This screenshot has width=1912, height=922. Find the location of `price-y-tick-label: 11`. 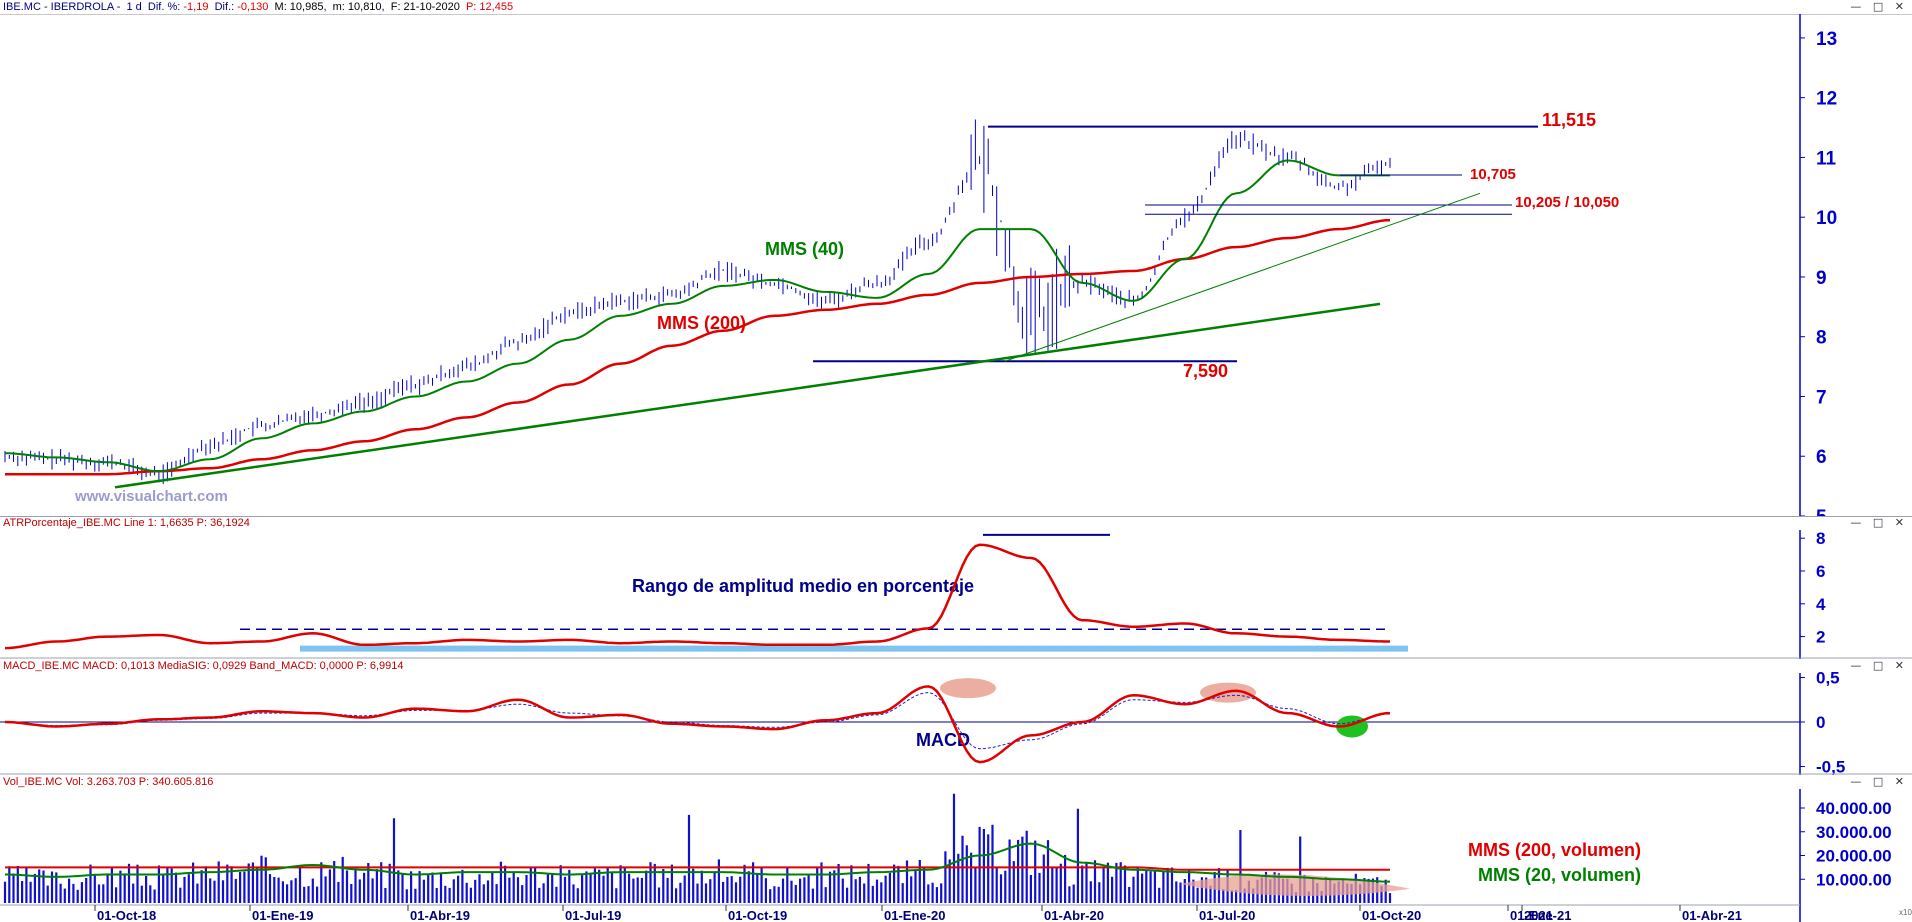

price-y-tick-label: 11 is located at coordinates (1826, 158).